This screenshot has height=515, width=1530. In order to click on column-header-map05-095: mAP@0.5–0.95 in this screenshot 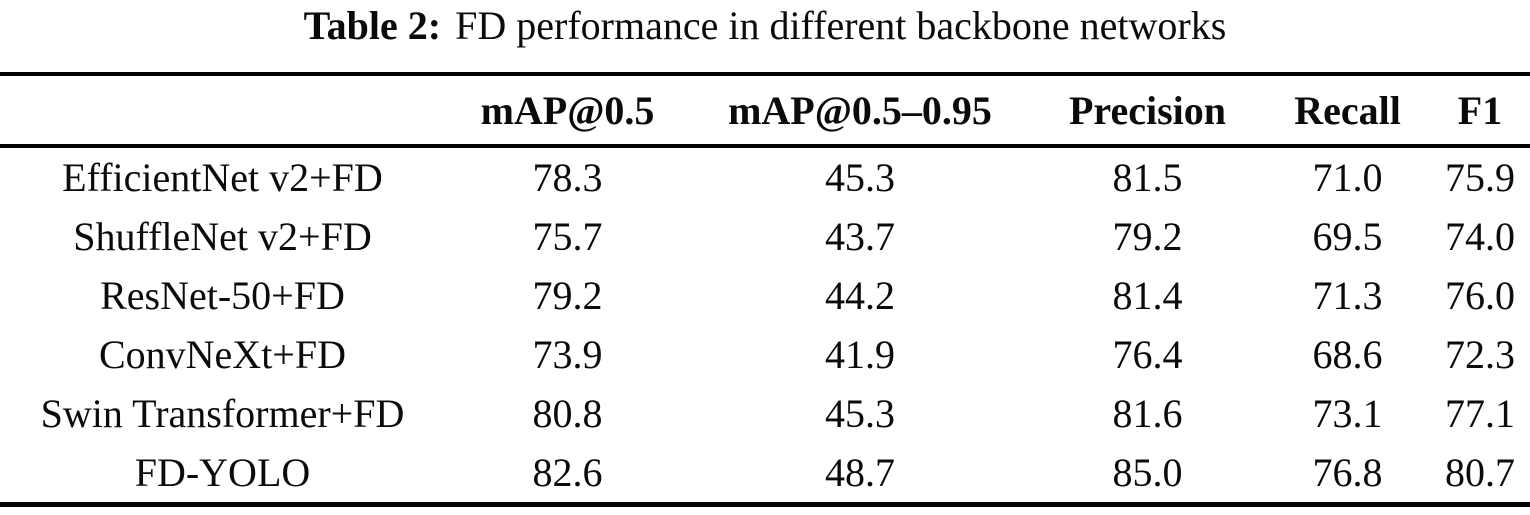, I will do `click(860, 111)`.